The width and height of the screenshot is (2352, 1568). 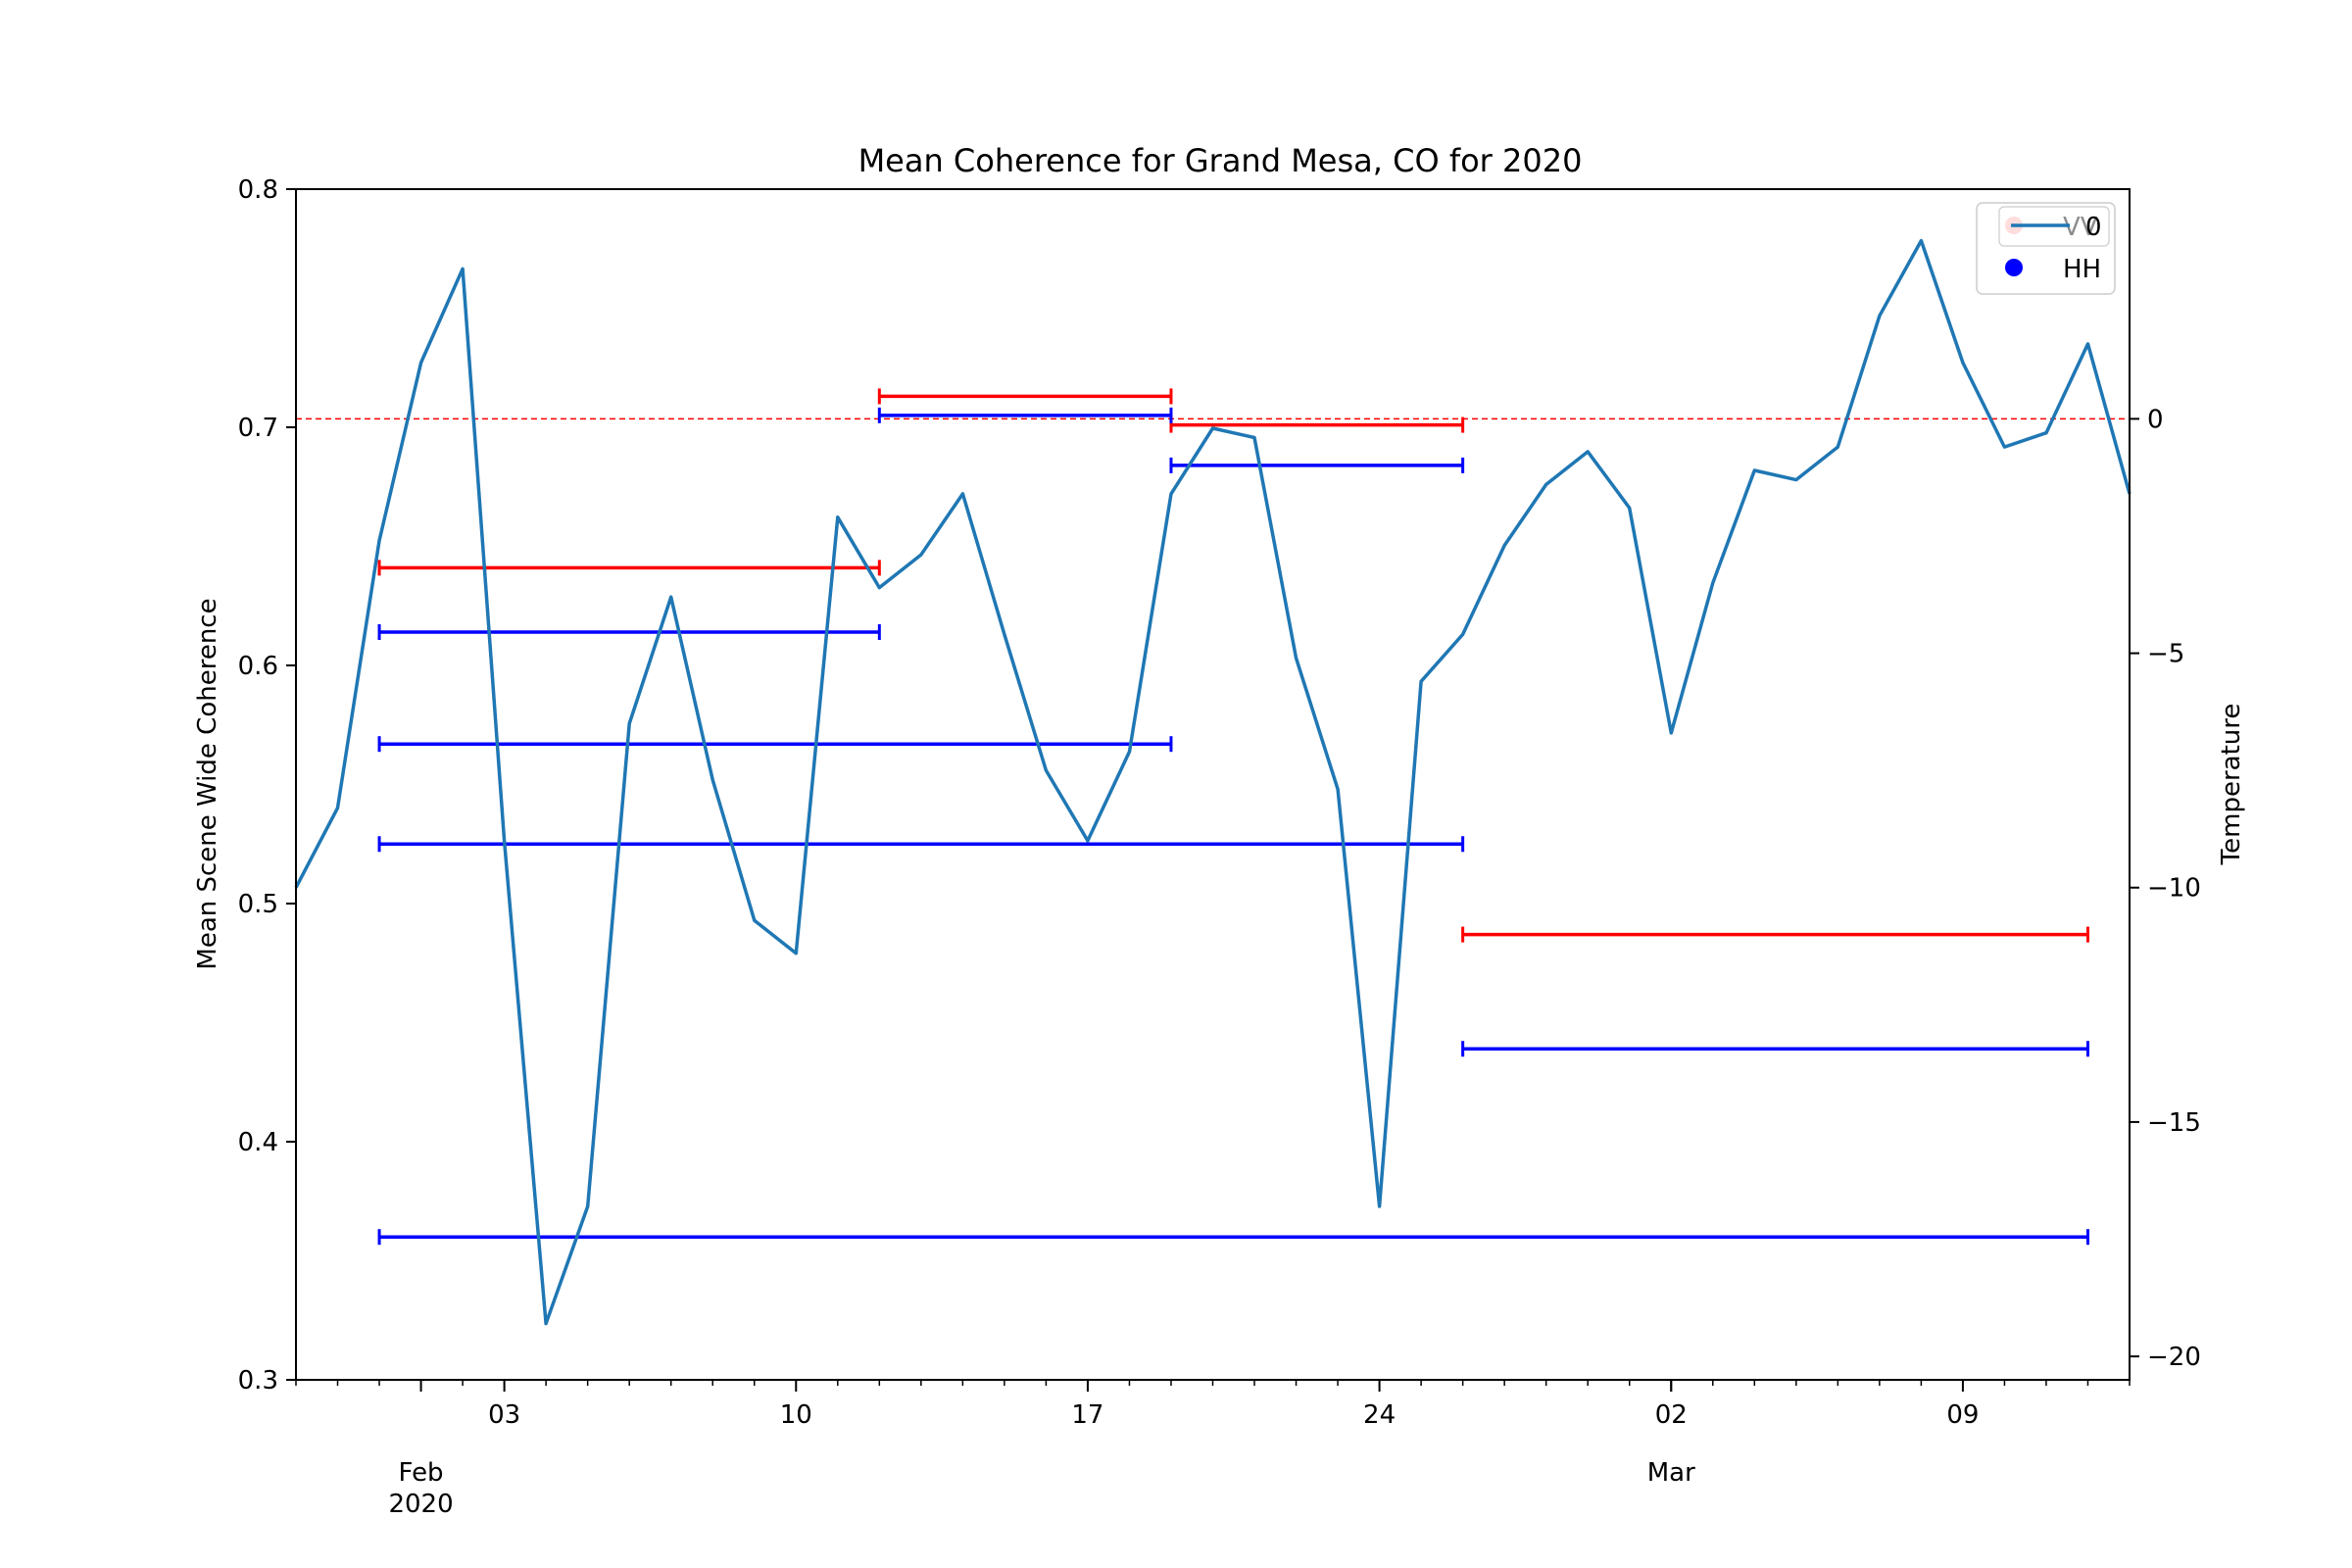 What do you see at coordinates (1379, 1415) in the screenshot?
I see `x-tick-label: 24` at bounding box center [1379, 1415].